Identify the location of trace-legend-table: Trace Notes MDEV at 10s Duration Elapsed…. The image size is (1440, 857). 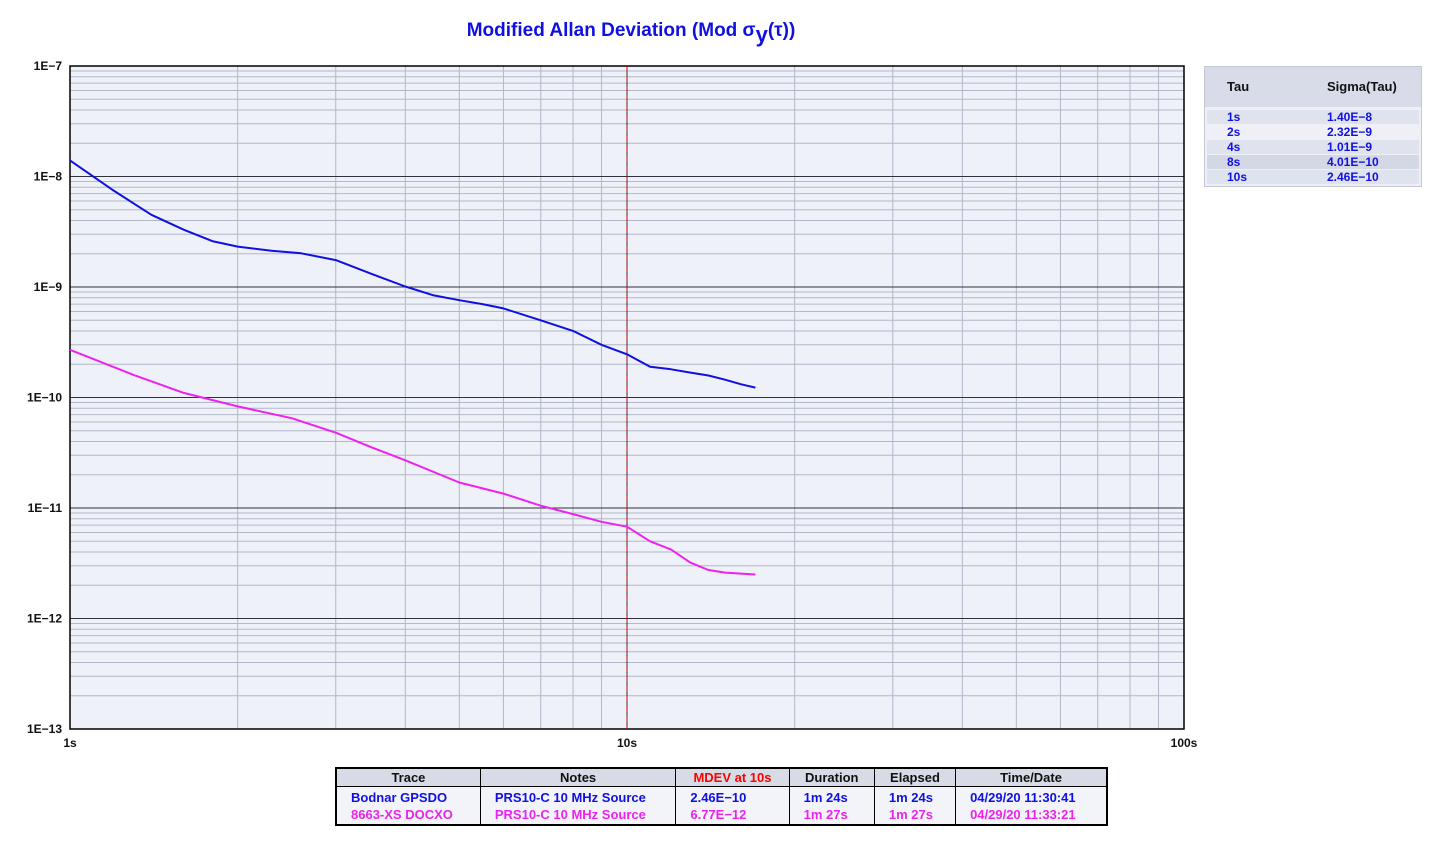
(721, 796).